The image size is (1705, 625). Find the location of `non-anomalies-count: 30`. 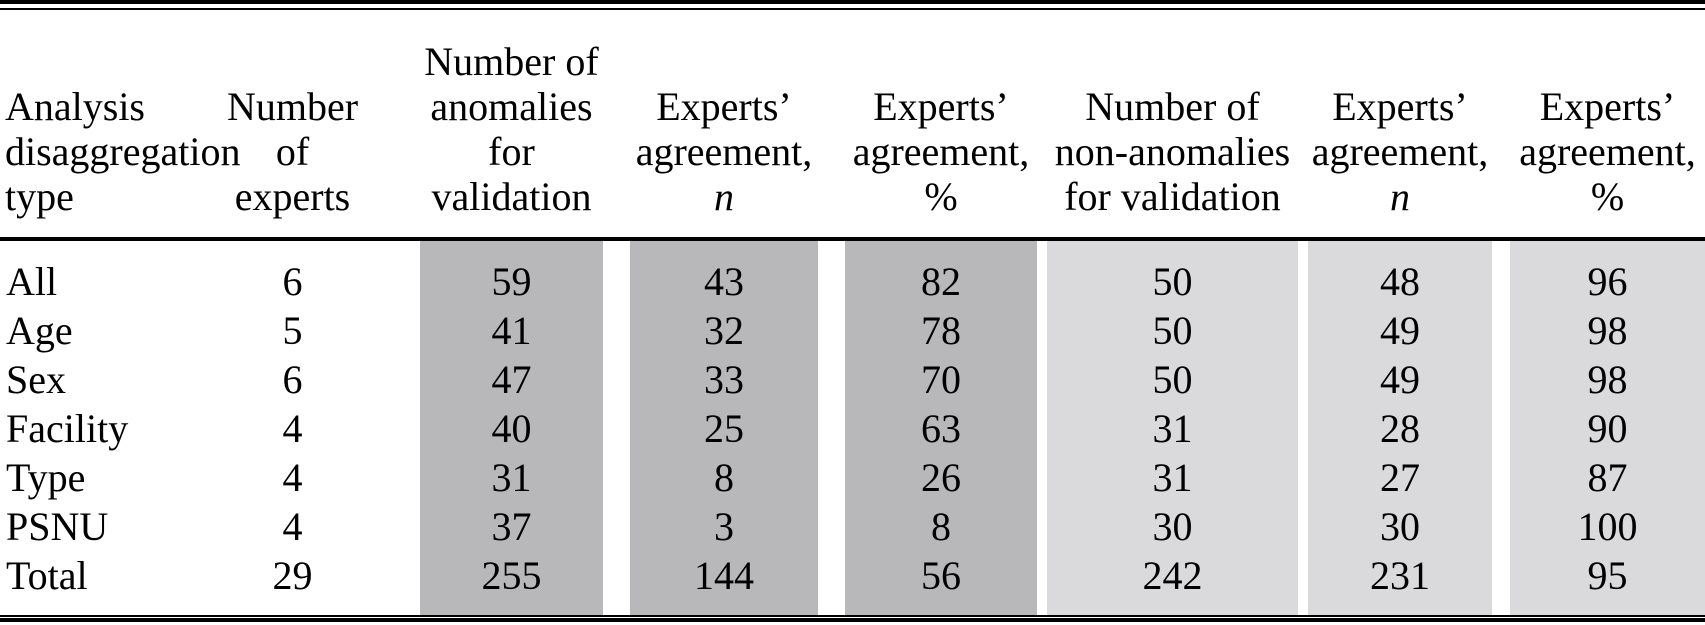

non-anomalies-count: 30 is located at coordinates (1172, 526).